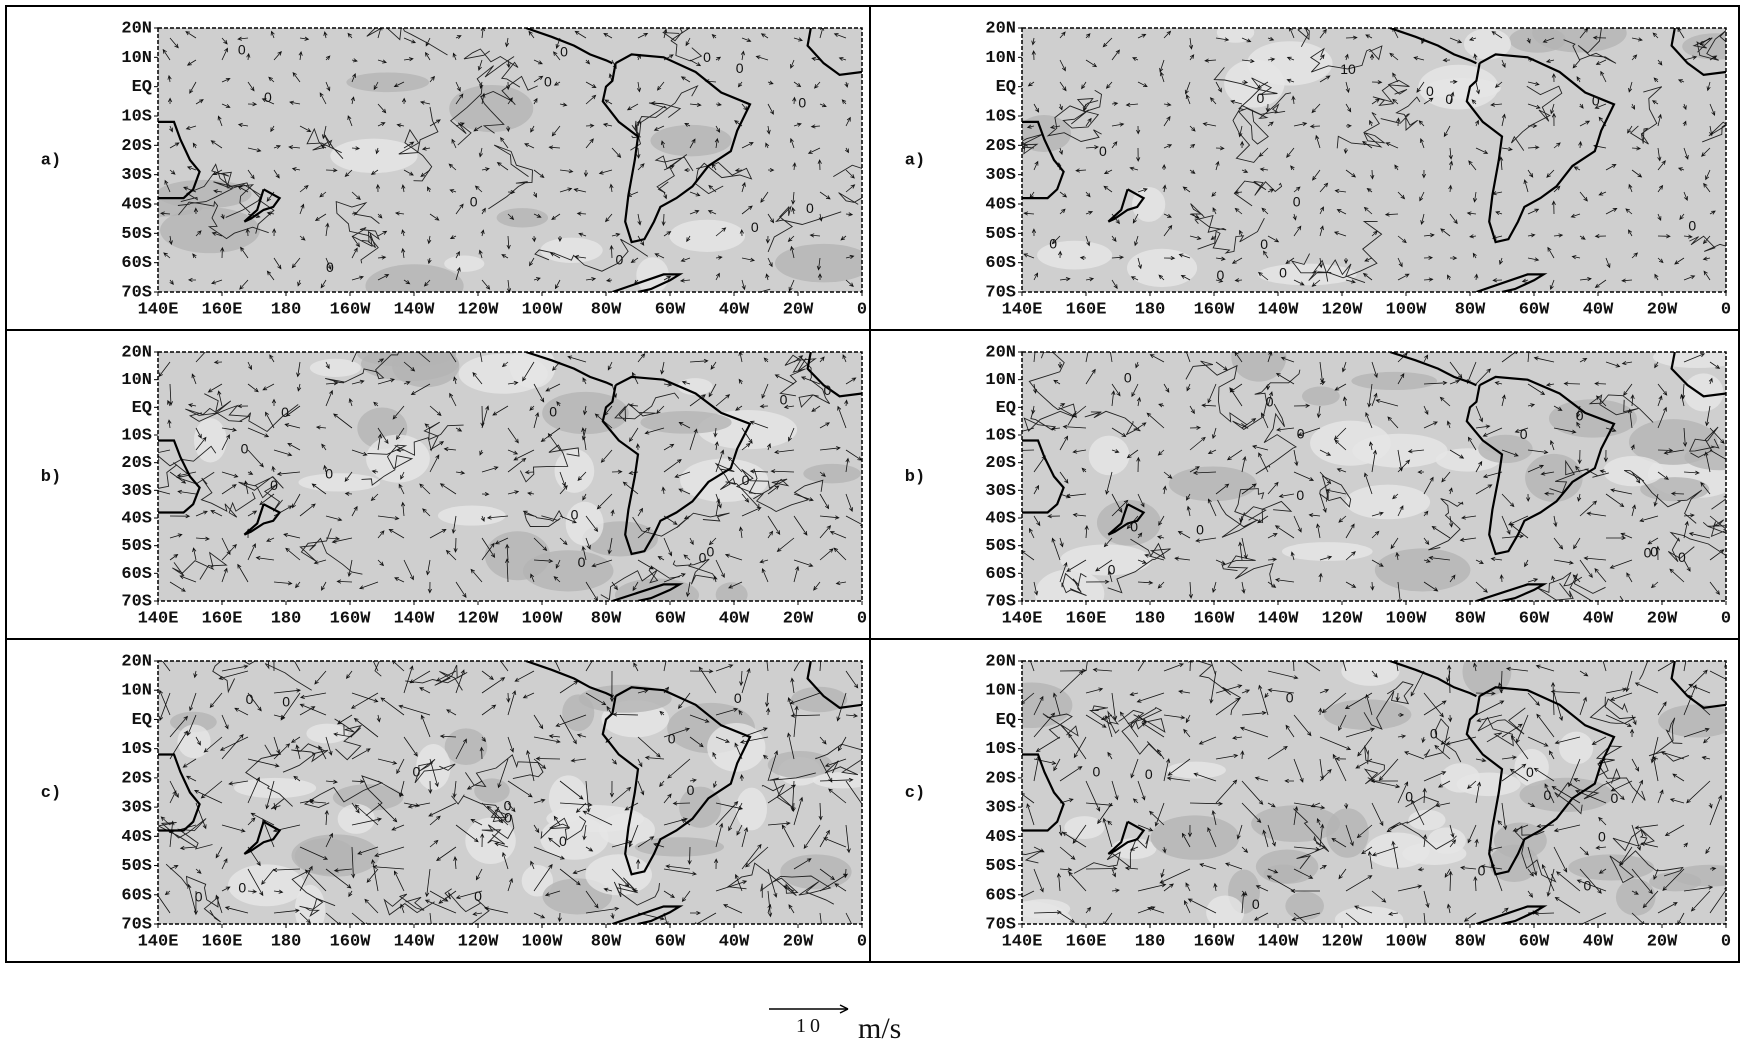 Image resolution: width=1742 pixels, height=1047 pixels. I want to click on lon-tick-label: 140E, so click(158, 618).